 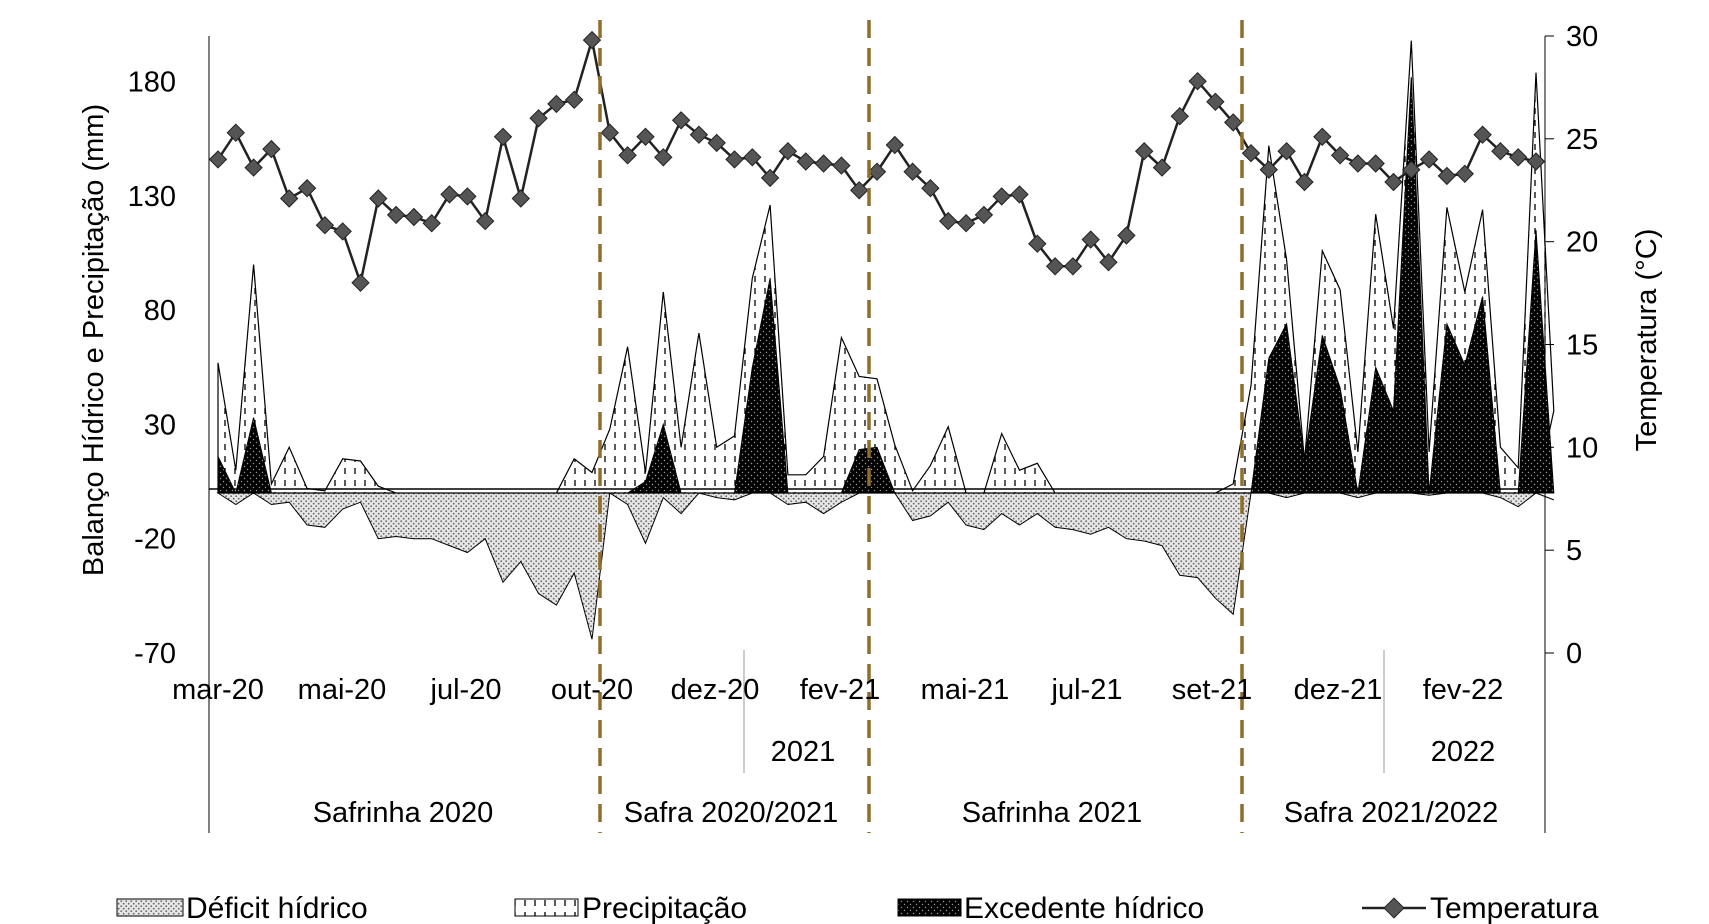 I want to click on x-tick-label: mar-20, so click(x=218, y=690).